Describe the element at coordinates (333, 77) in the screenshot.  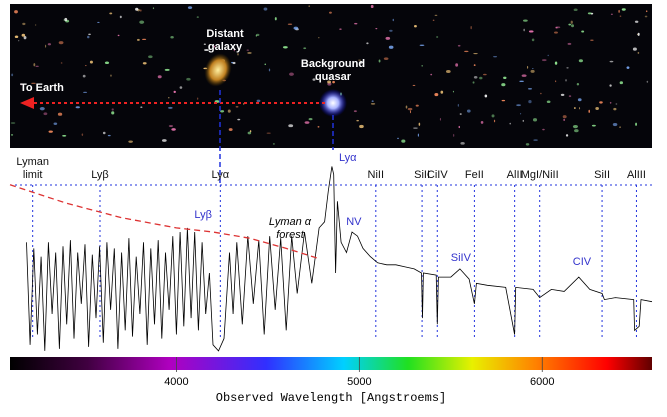
I see `quasar-label: quasar` at that location.